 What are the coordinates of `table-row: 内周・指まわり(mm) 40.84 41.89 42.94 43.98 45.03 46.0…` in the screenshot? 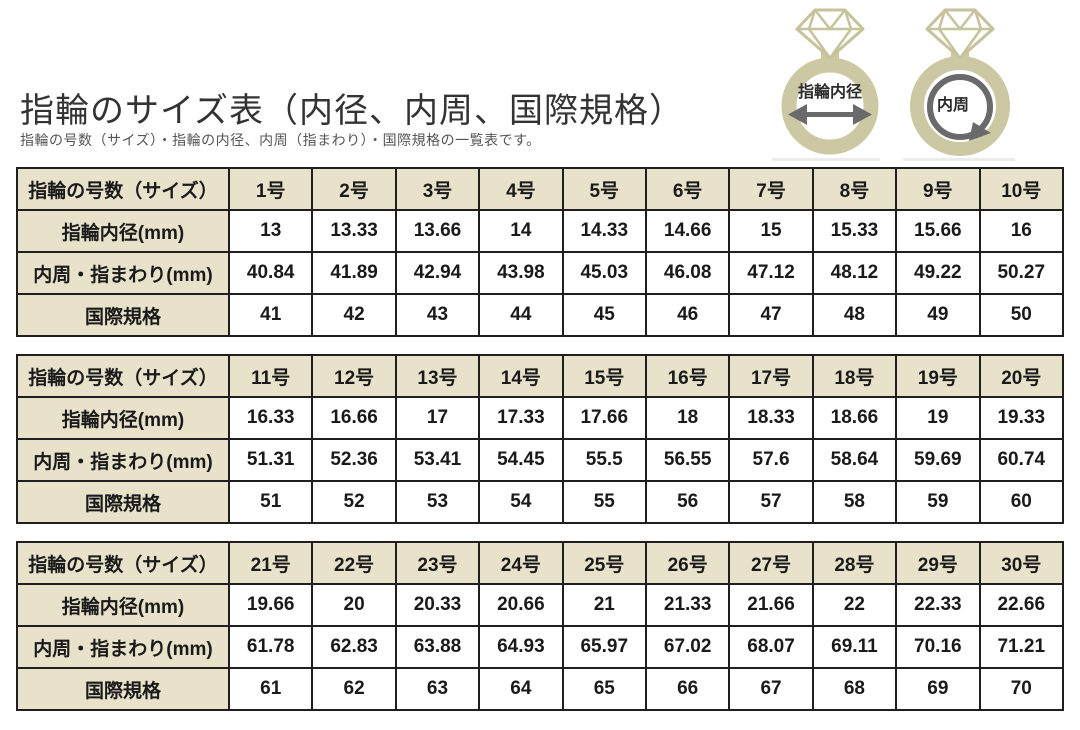 It's located at (540, 273).